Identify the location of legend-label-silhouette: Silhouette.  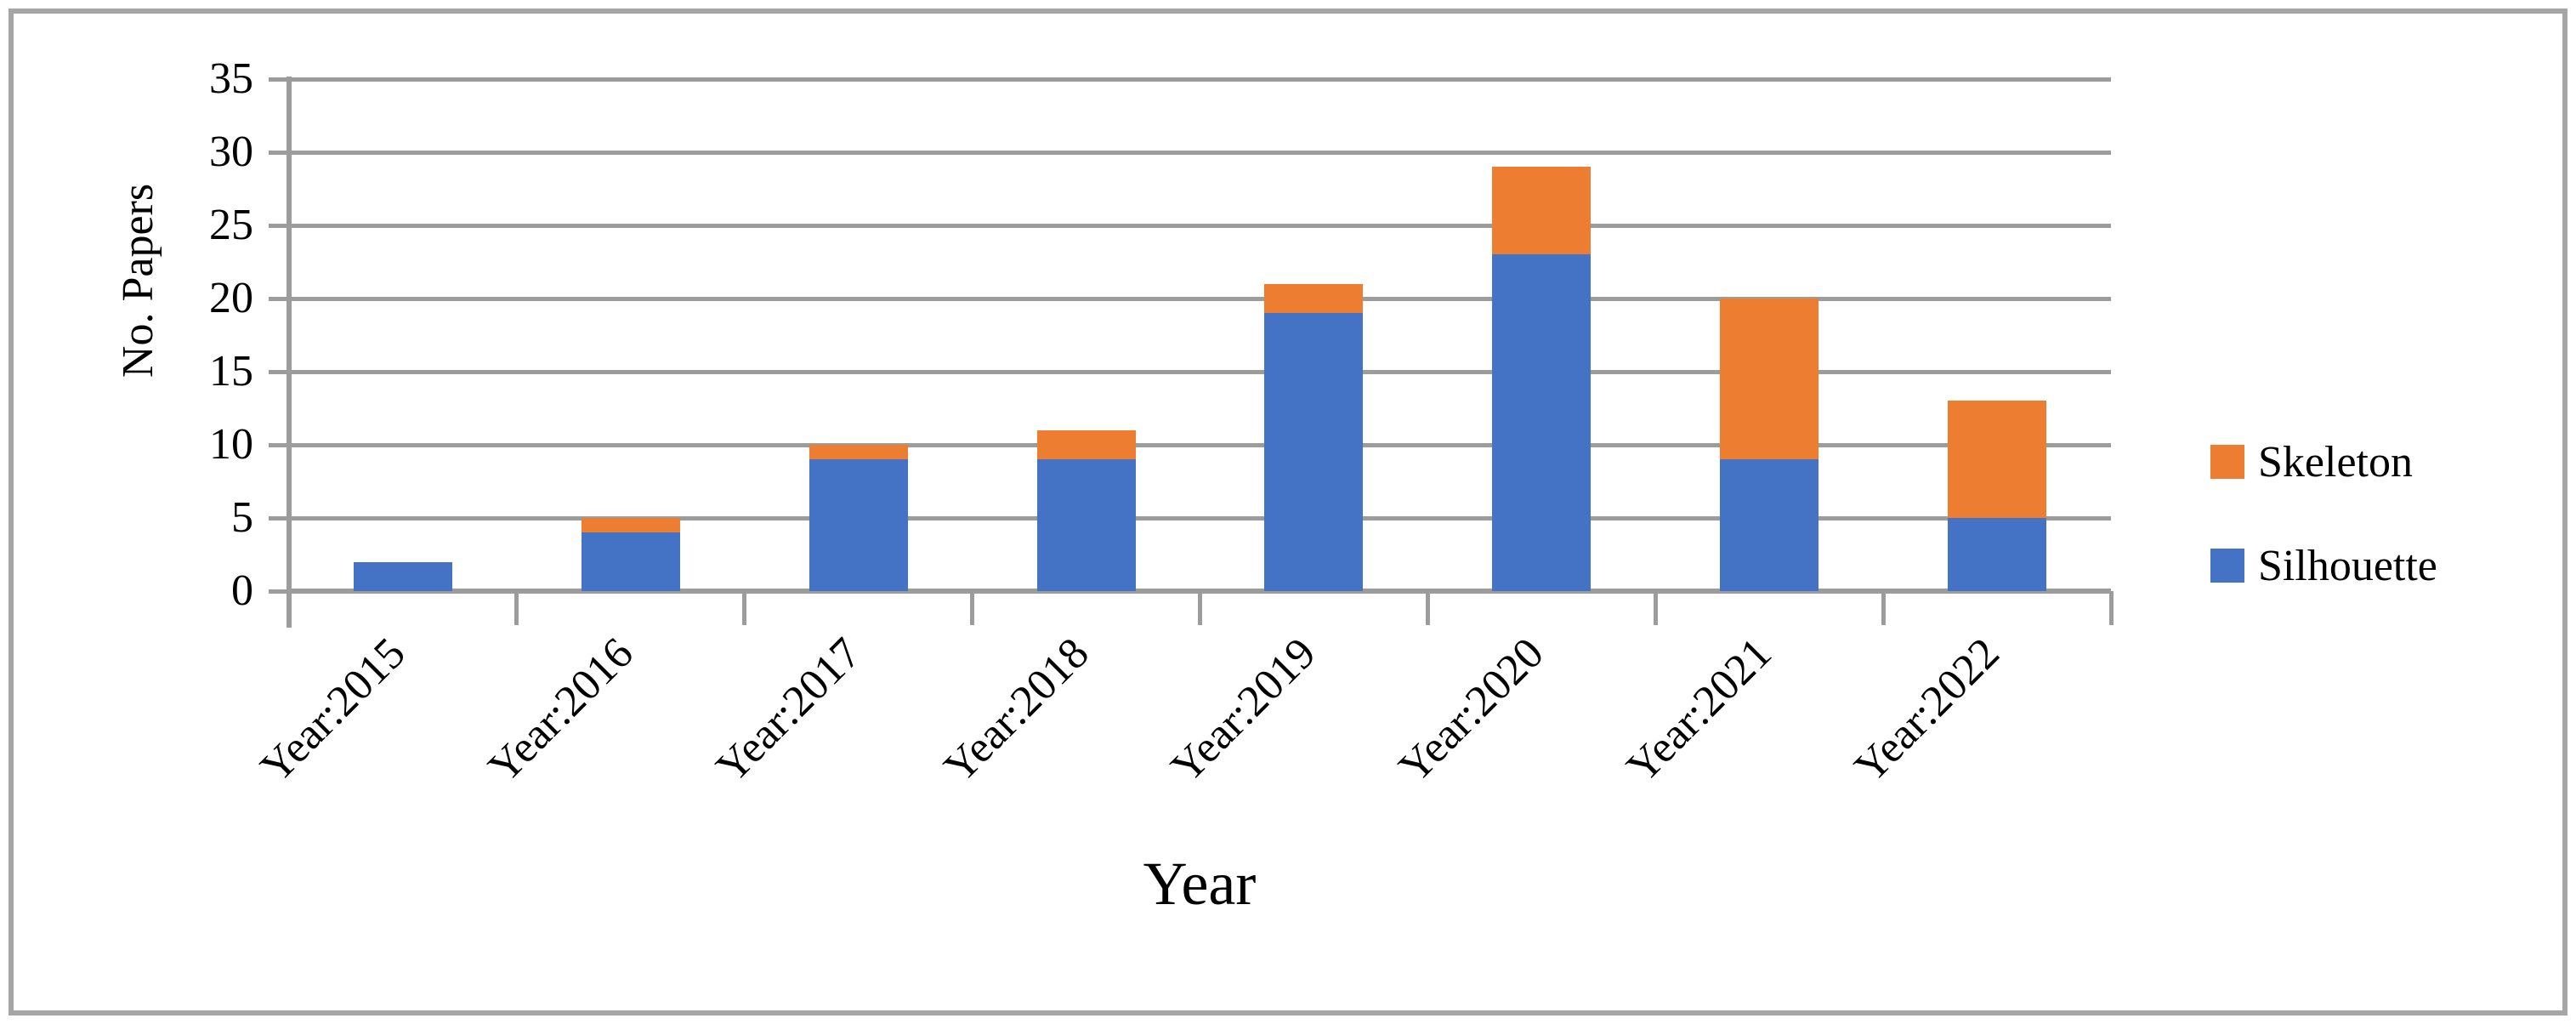
(2348, 565).